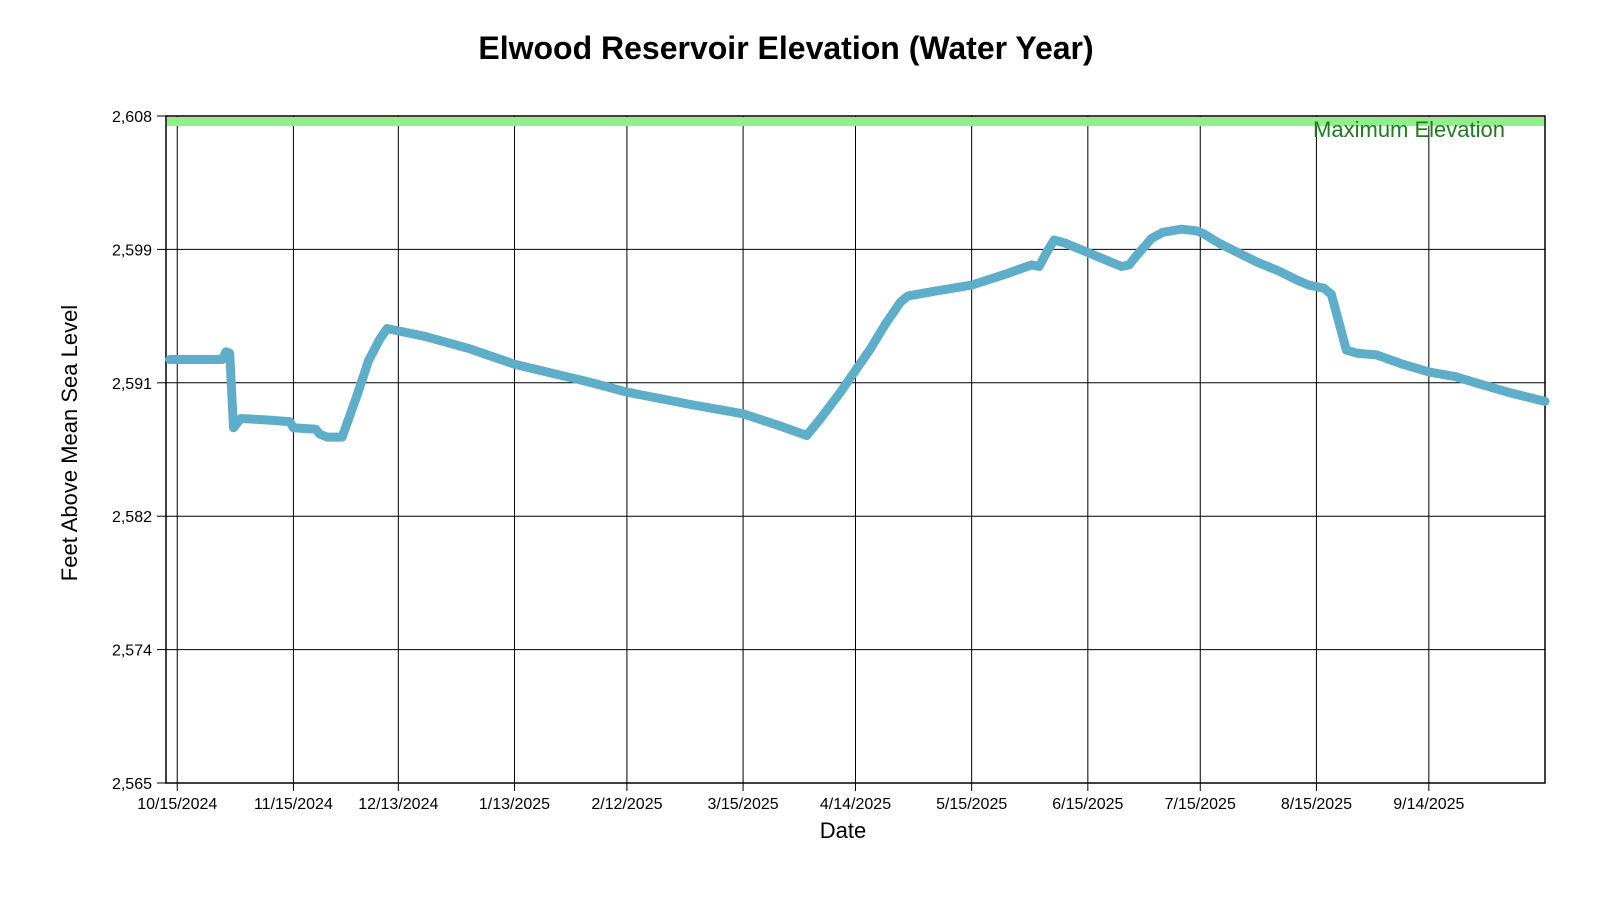 The width and height of the screenshot is (1600, 900). I want to click on x-tick-label: 10/15/2024, so click(177, 804).